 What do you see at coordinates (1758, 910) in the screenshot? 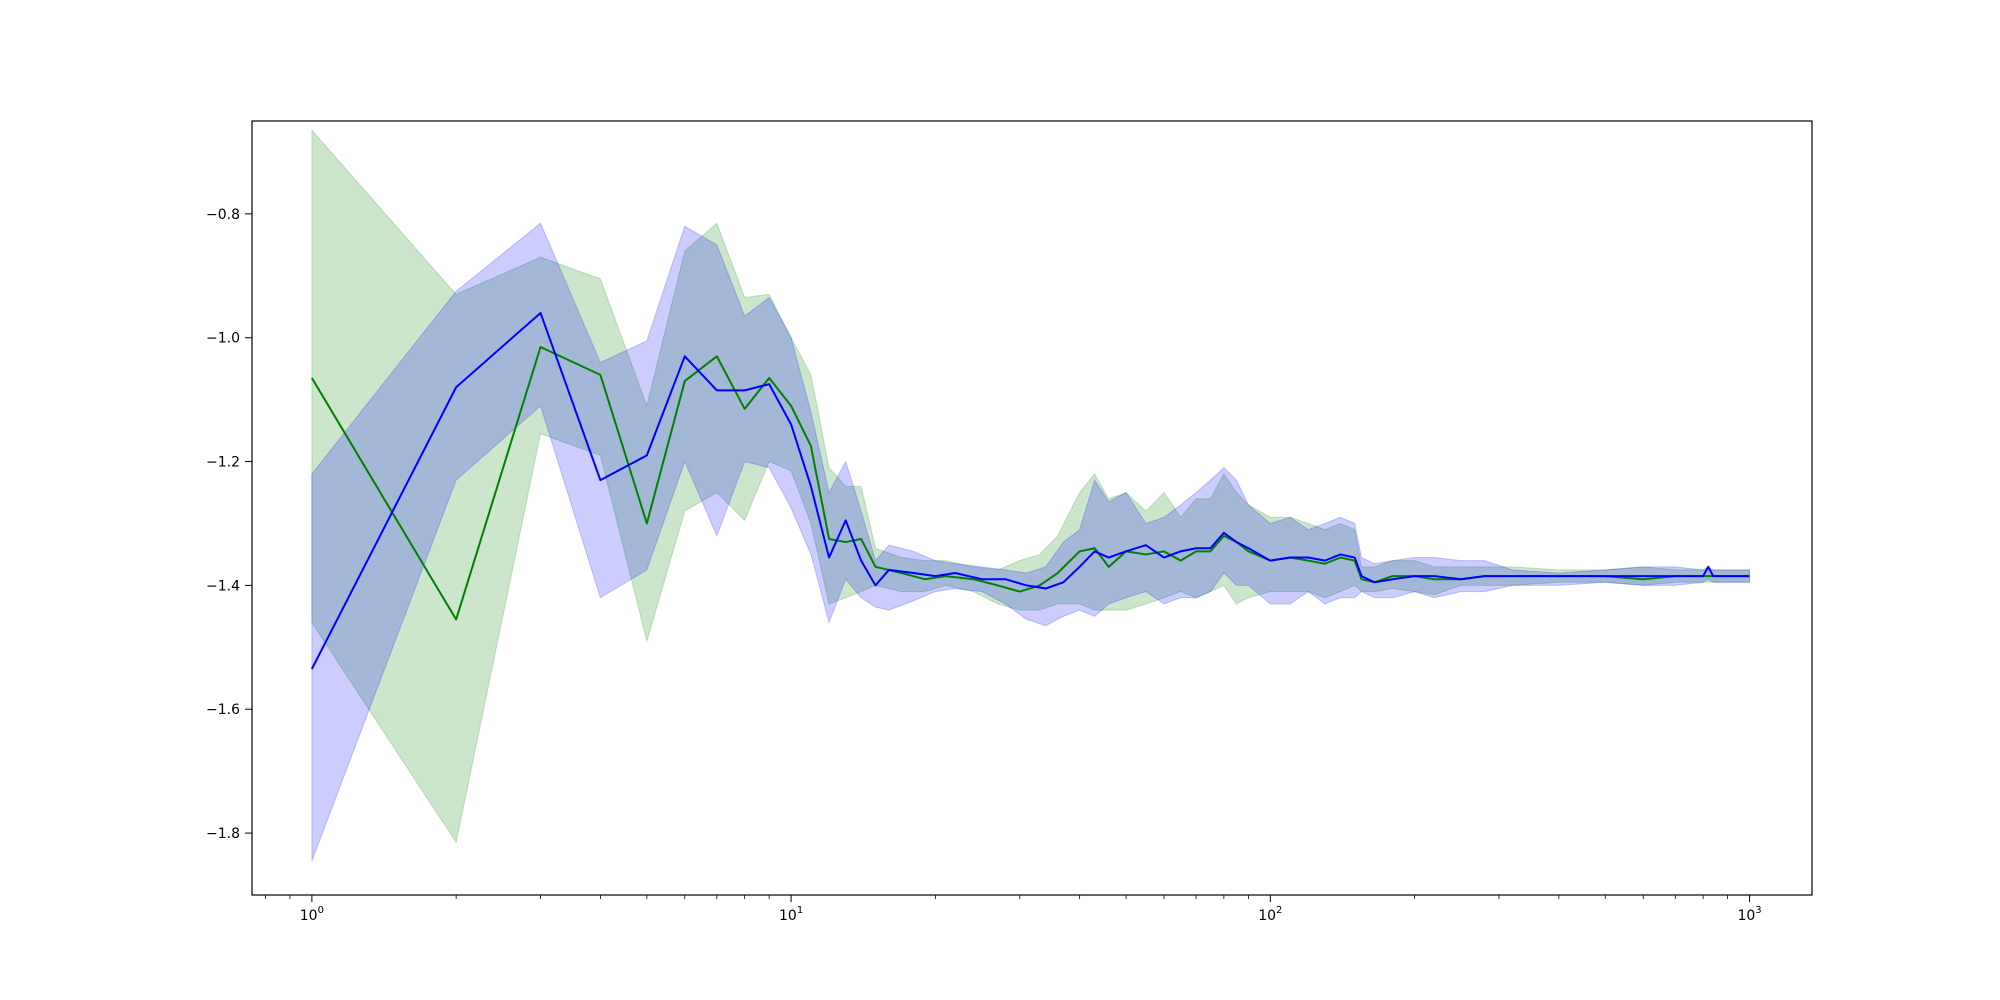
I see `x-tick-label-exponent: 3` at bounding box center [1758, 910].